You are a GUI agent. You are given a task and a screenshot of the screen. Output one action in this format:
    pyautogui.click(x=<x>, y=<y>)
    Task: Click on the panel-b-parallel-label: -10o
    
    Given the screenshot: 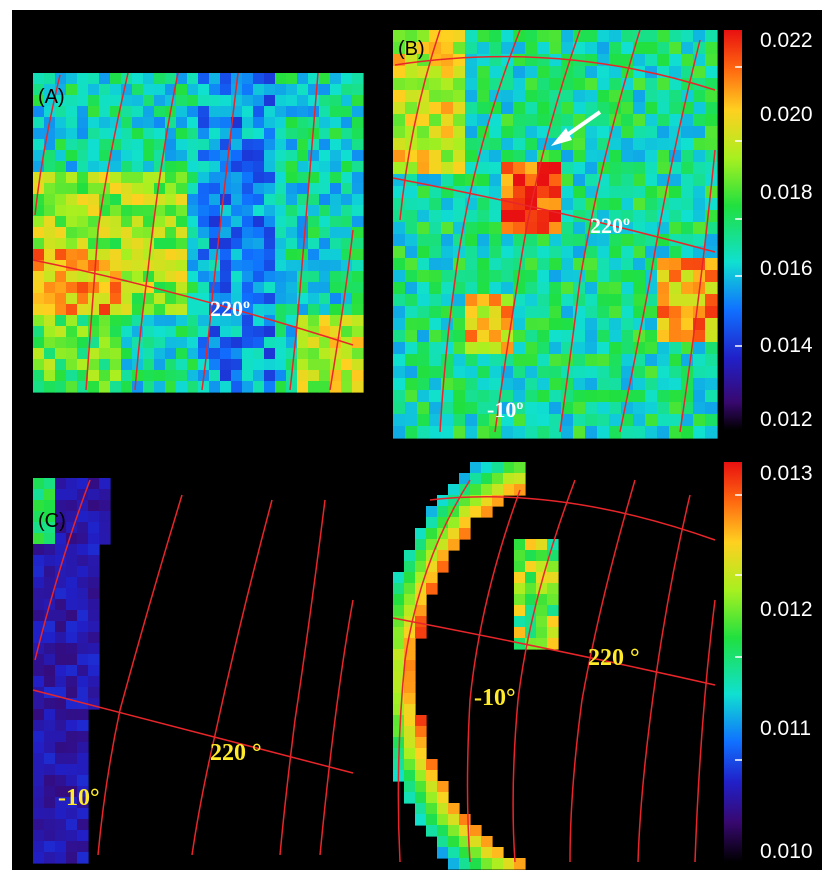 What is the action you would take?
    pyautogui.click(x=505, y=409)
    